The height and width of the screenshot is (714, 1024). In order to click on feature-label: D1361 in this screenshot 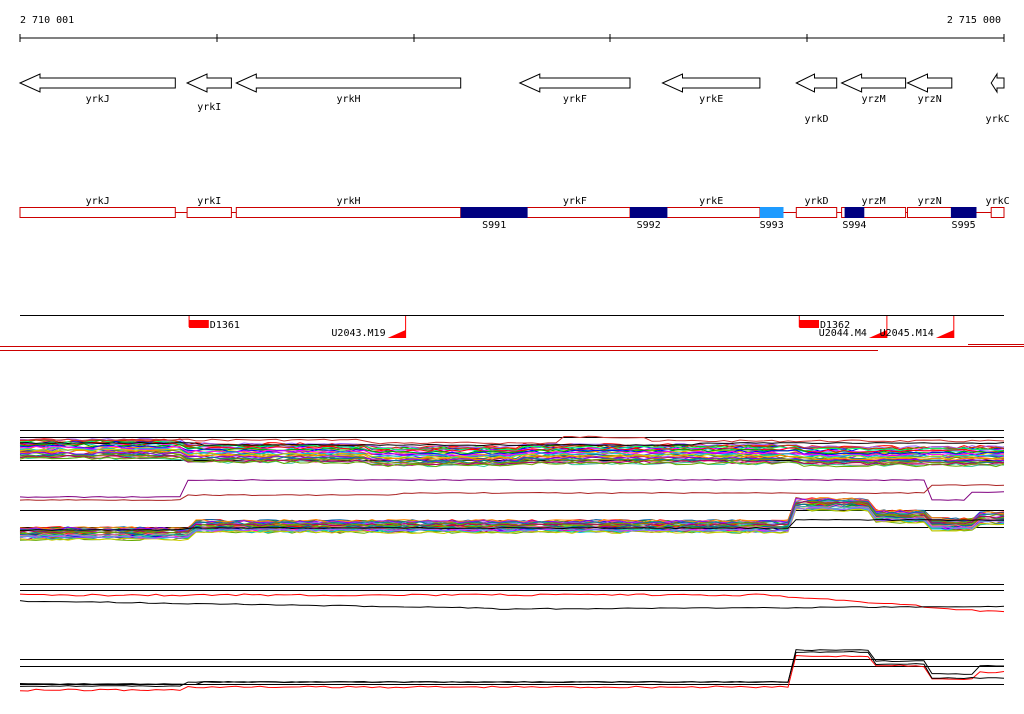, I will do `click(225, 325)`.